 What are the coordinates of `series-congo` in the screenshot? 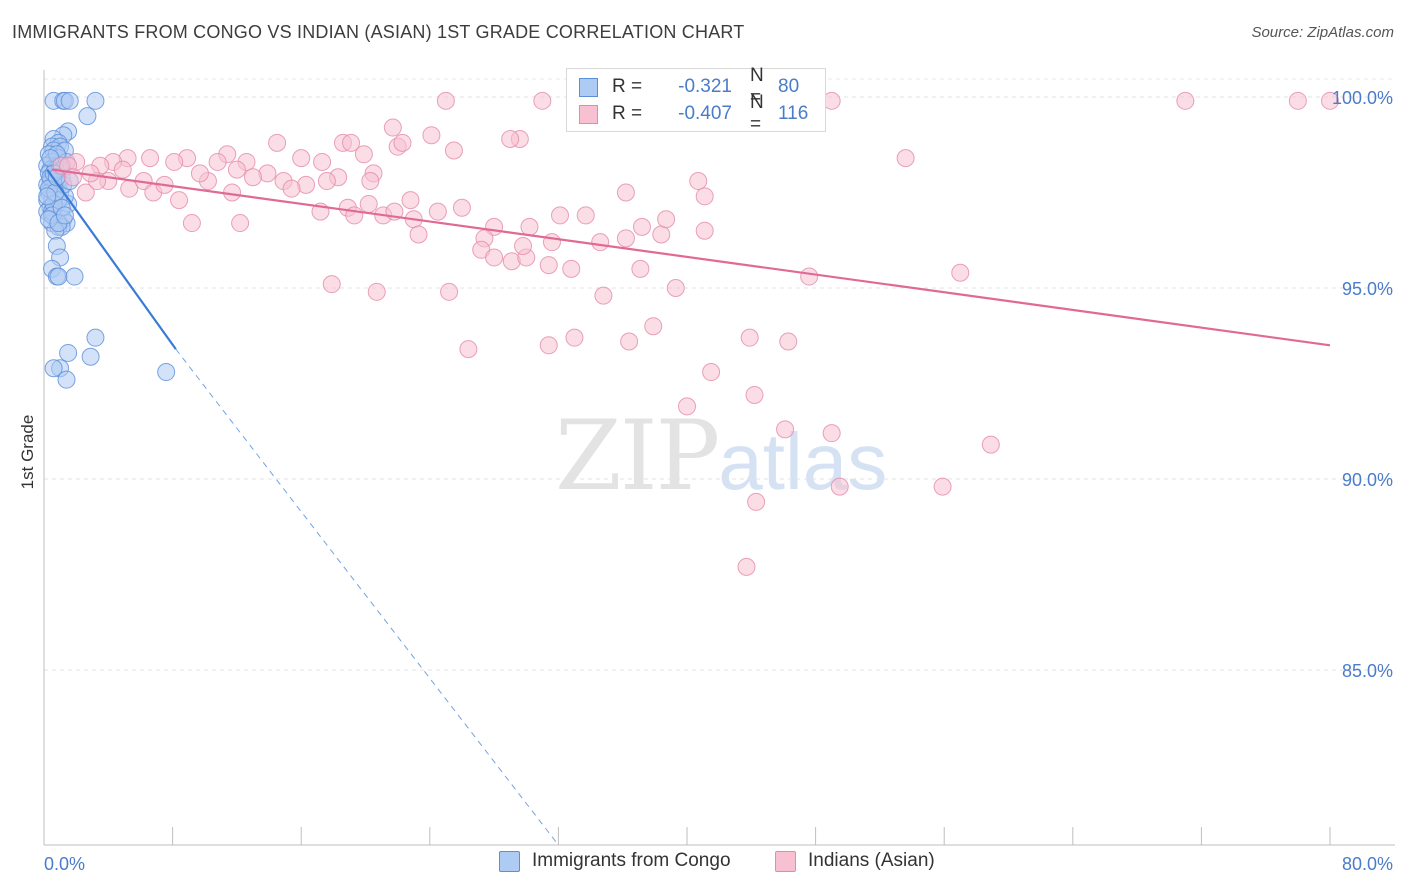 It's located at (107, 240).